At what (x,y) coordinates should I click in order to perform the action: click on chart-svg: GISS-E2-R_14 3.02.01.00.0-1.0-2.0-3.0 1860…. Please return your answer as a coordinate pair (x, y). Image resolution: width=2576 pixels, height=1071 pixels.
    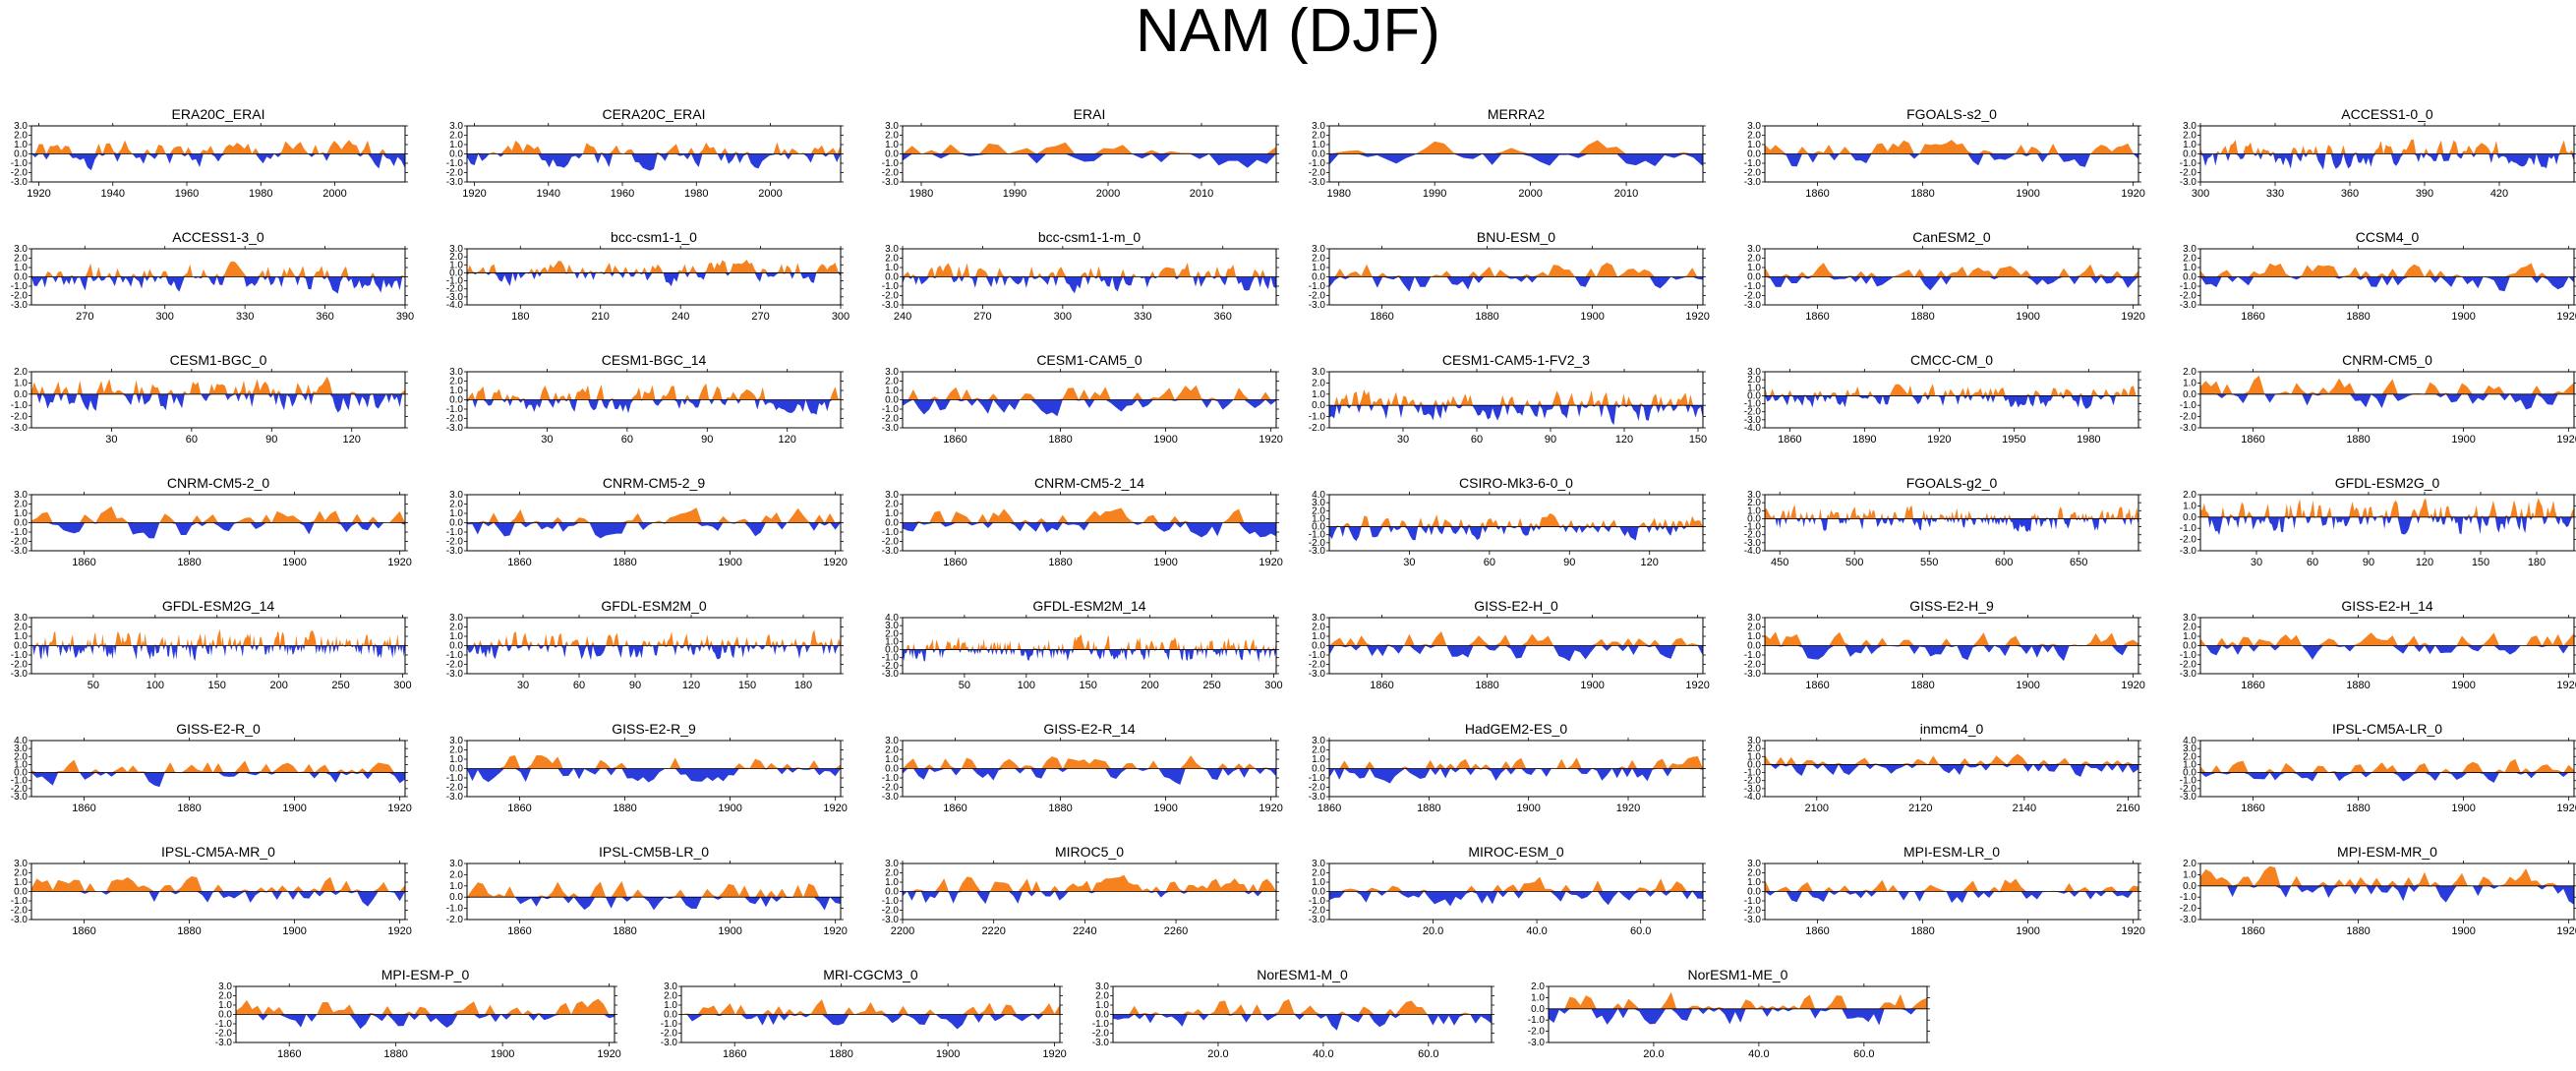
    Looking at the image, I should click on (1082, 767).